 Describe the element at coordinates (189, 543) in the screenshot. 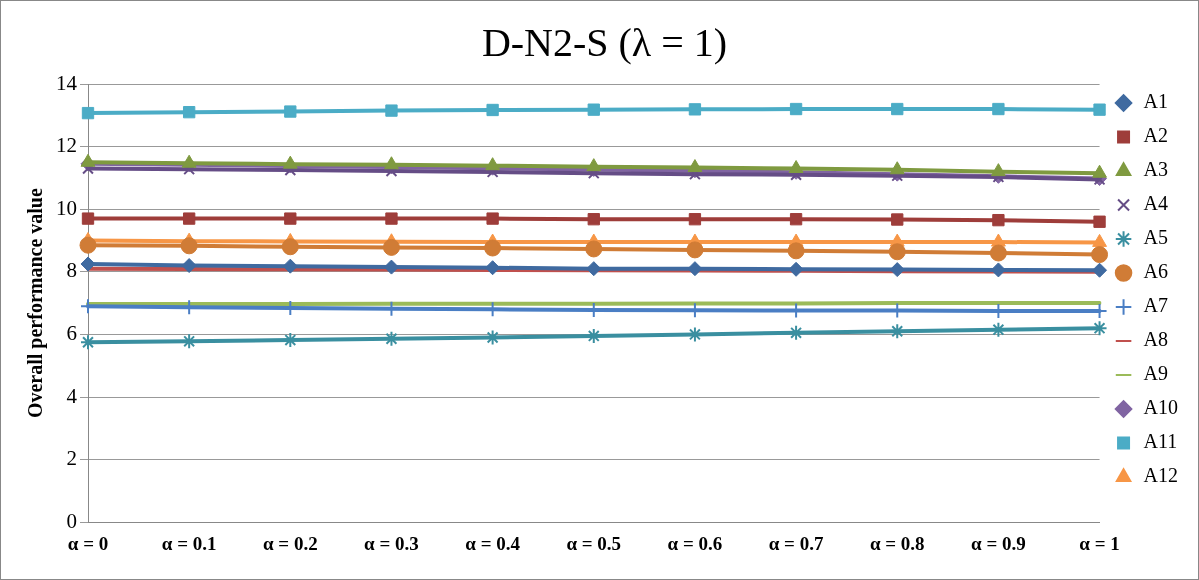

I see `x-tick-label: α = 0.1` at that location.